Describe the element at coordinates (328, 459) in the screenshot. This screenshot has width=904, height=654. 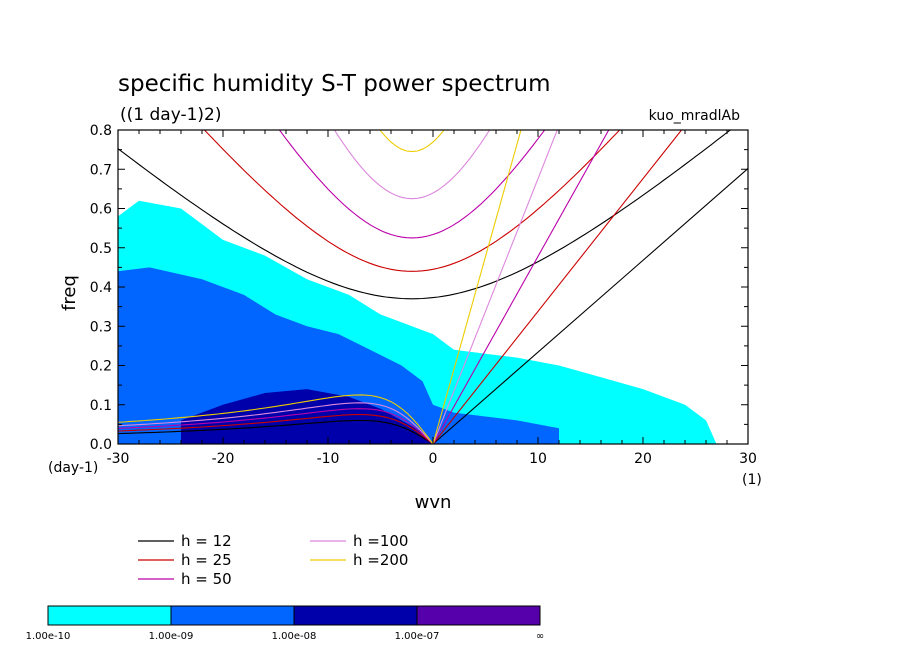
I see `x-tick-label: -10` at that location.